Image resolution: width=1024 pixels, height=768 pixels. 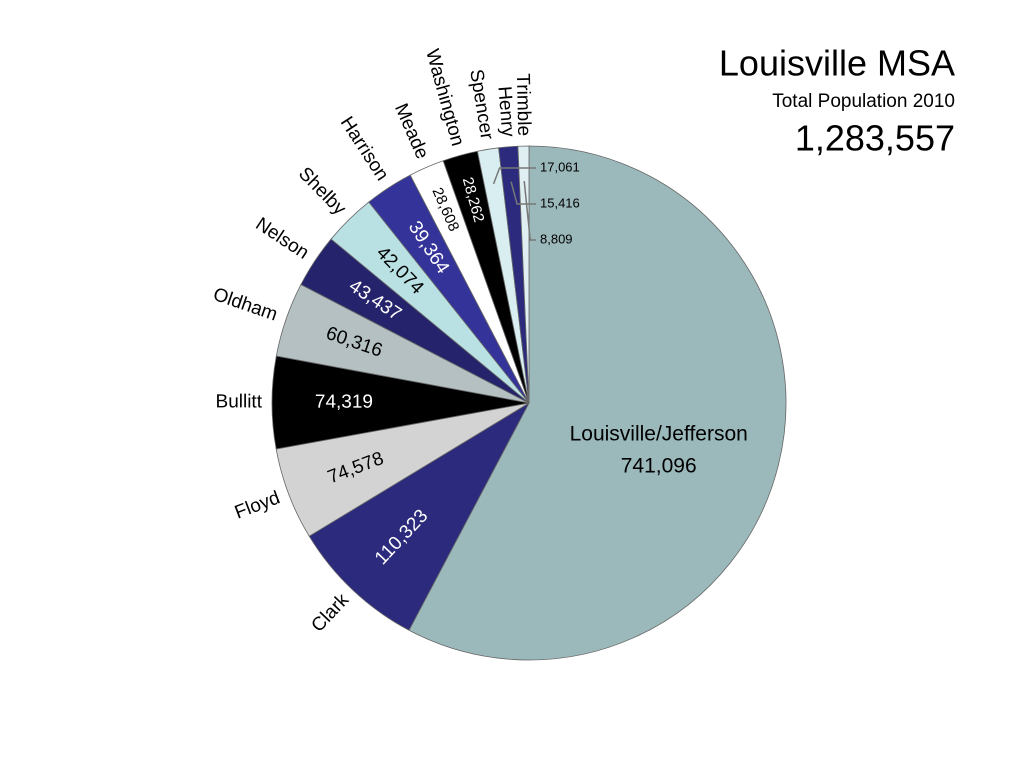 What do you see at coordinates (322, 191) in the screenshot?
I see `category-label: Shelby` at bounding box center [322, 191].